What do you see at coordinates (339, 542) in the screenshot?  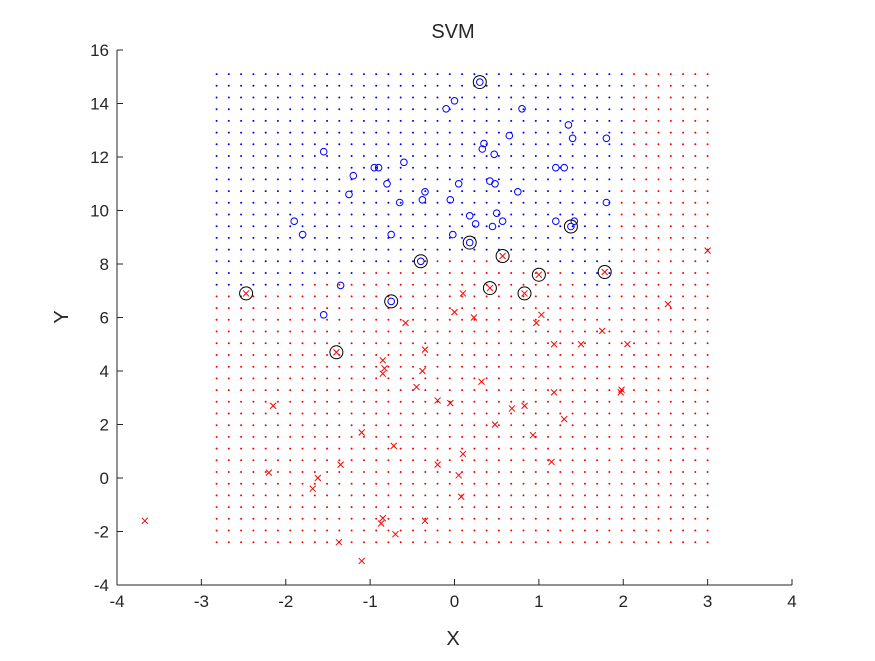 I see `data-point-x` at bounding box center [339, 542].